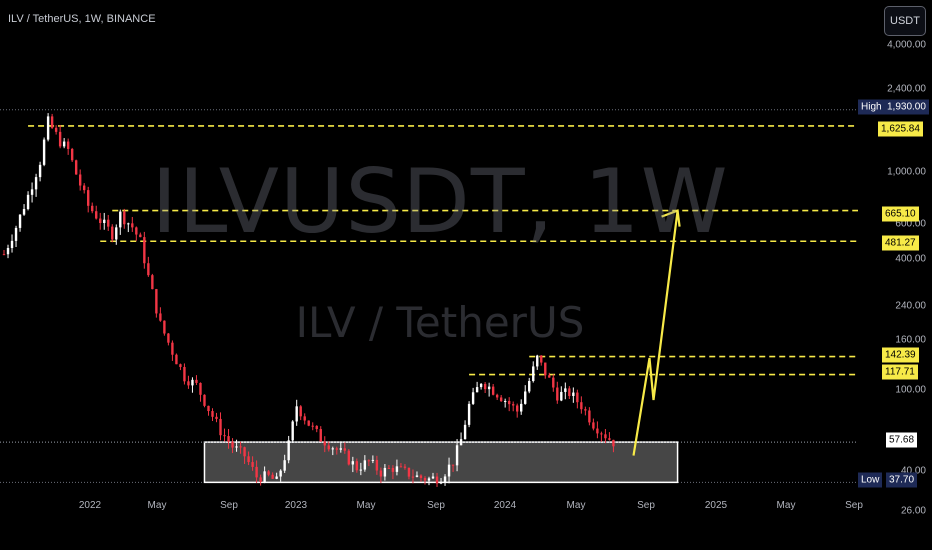 This screenshot has width=932, height=550. Describe the element at coordinates (906, 45) in the screenshot. I see `price-tick: 4,000.00` at that location.